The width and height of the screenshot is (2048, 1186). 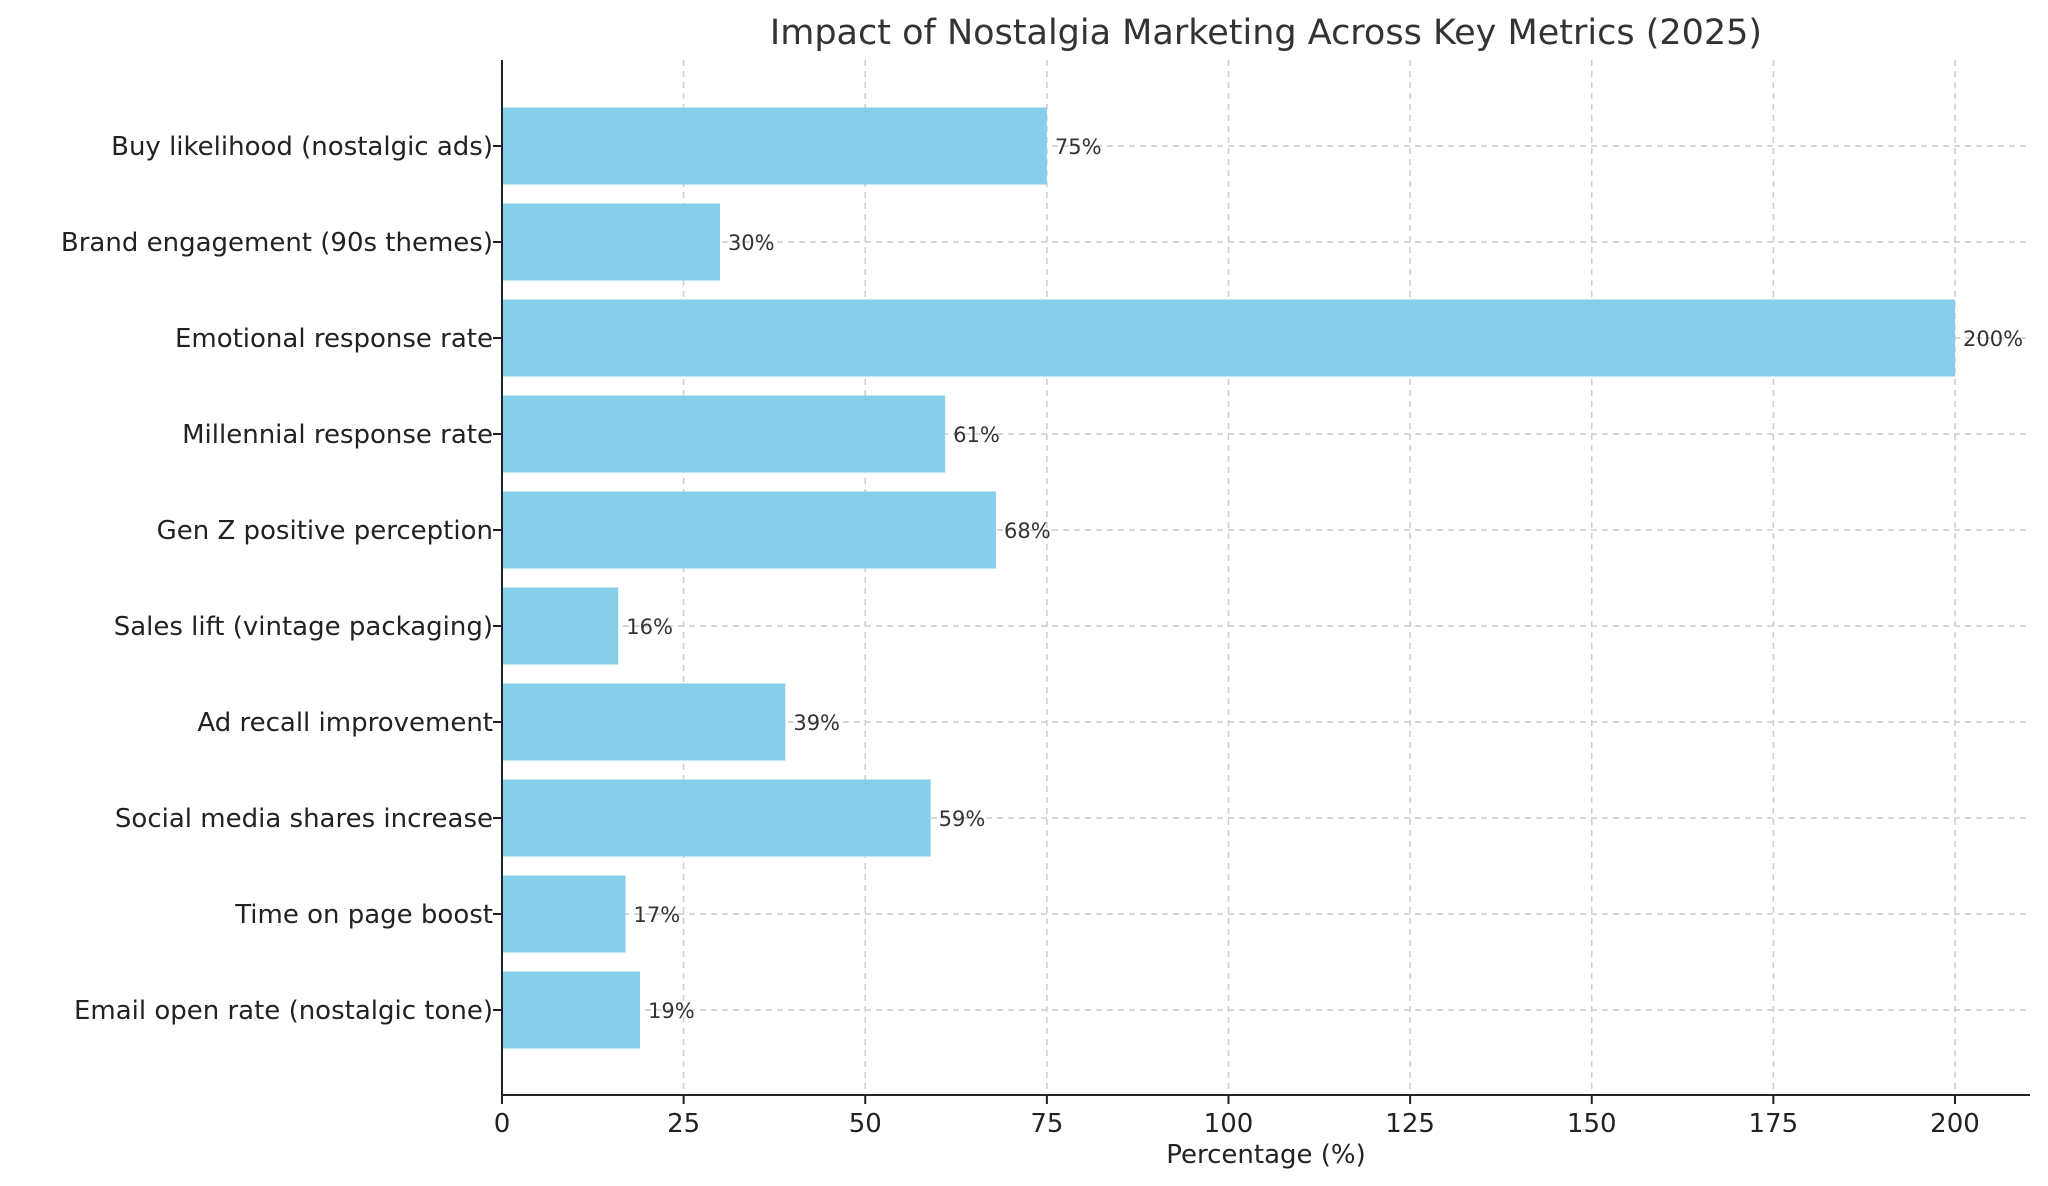 What do you see at coordinates (1410, 1124) in the screenshot?
I see `x-tick-label: 125` at bounding box center [1410, 1124].